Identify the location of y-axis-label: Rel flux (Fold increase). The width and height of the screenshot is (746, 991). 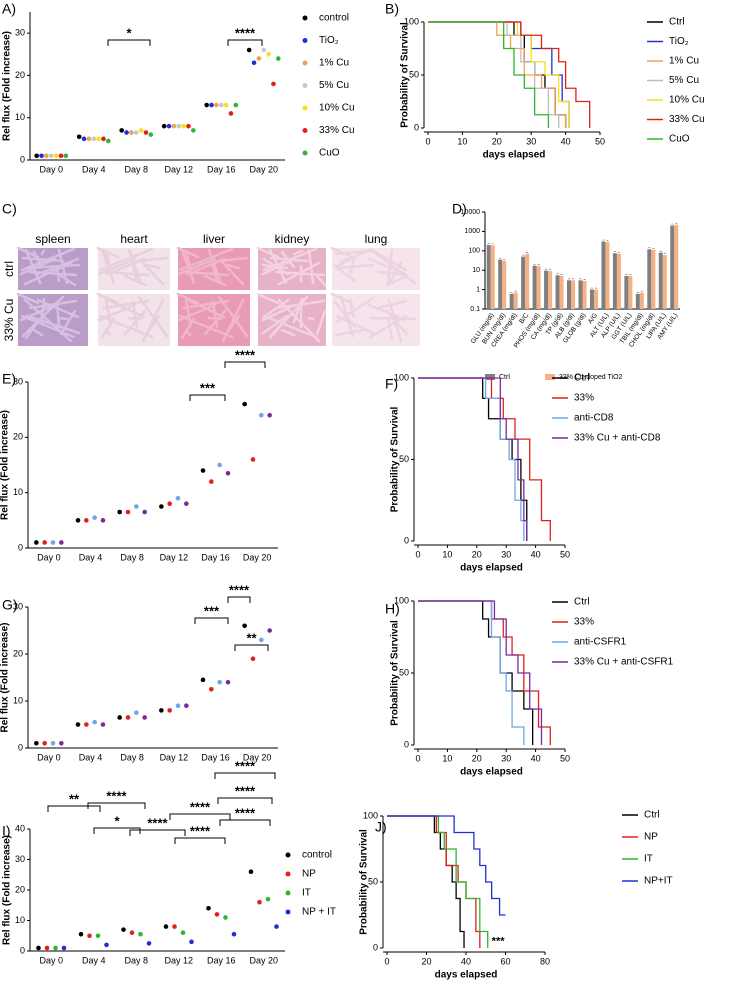
(7, 86).